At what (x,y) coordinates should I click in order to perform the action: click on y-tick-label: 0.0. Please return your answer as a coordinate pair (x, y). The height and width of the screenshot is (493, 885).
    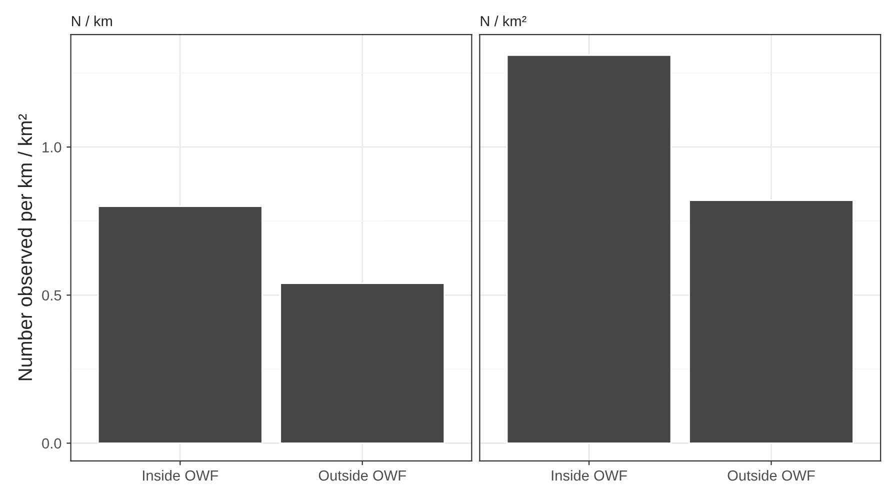
    Looking at the image, I should click on (52, 443).